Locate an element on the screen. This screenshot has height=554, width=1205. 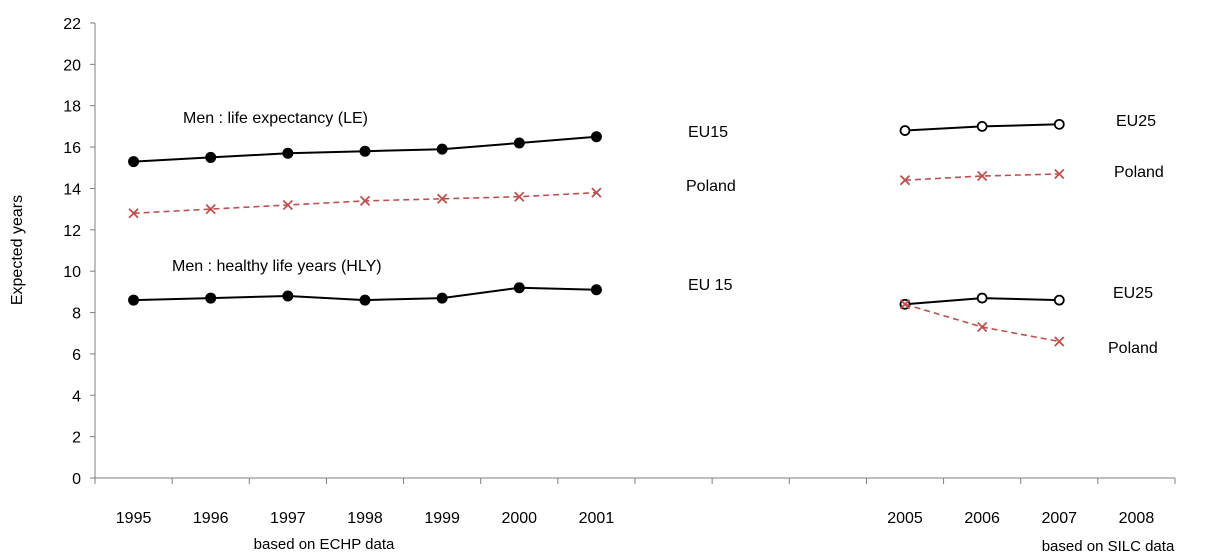
y-tick-label: 22 is located at coordinates (72, 24).